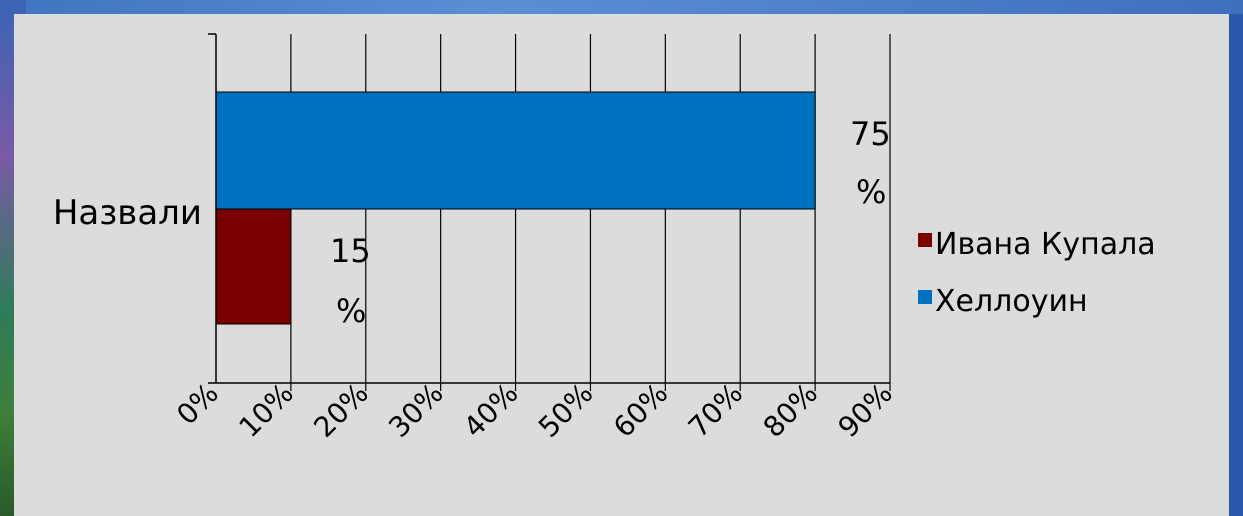 Image resolution: width=1243 pixels, height=516 pixels. Describe the element at coordinates (565, 410) in the screenshot. I see `x-tick-label: 50%` at that location.